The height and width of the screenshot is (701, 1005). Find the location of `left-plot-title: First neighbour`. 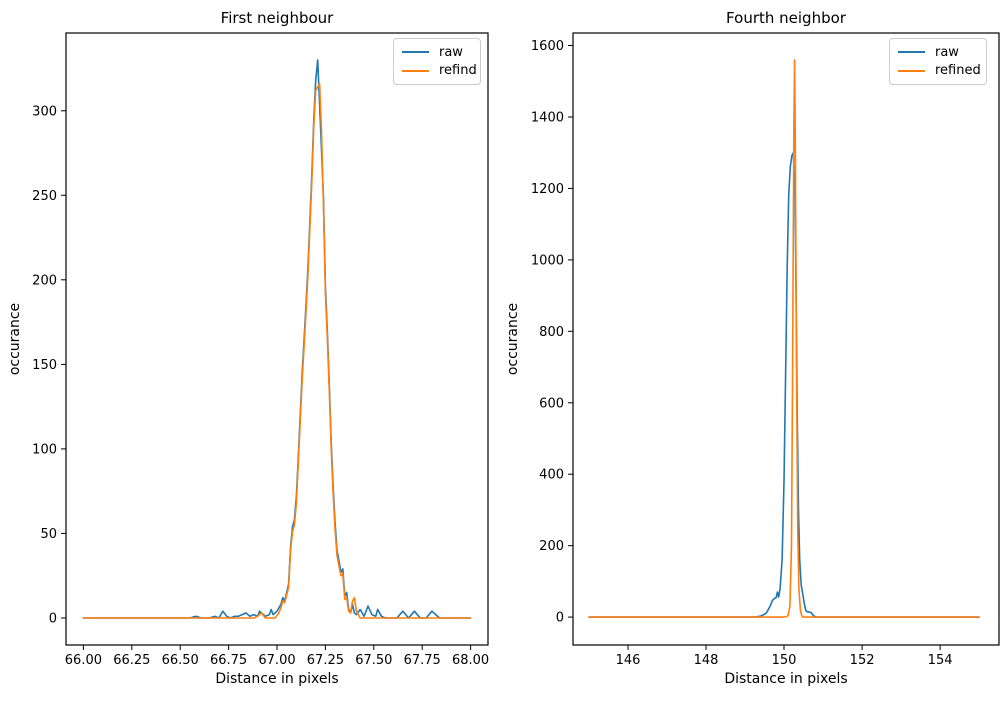

left-plot-title: First neighbour is located at coordinates (277, 18).